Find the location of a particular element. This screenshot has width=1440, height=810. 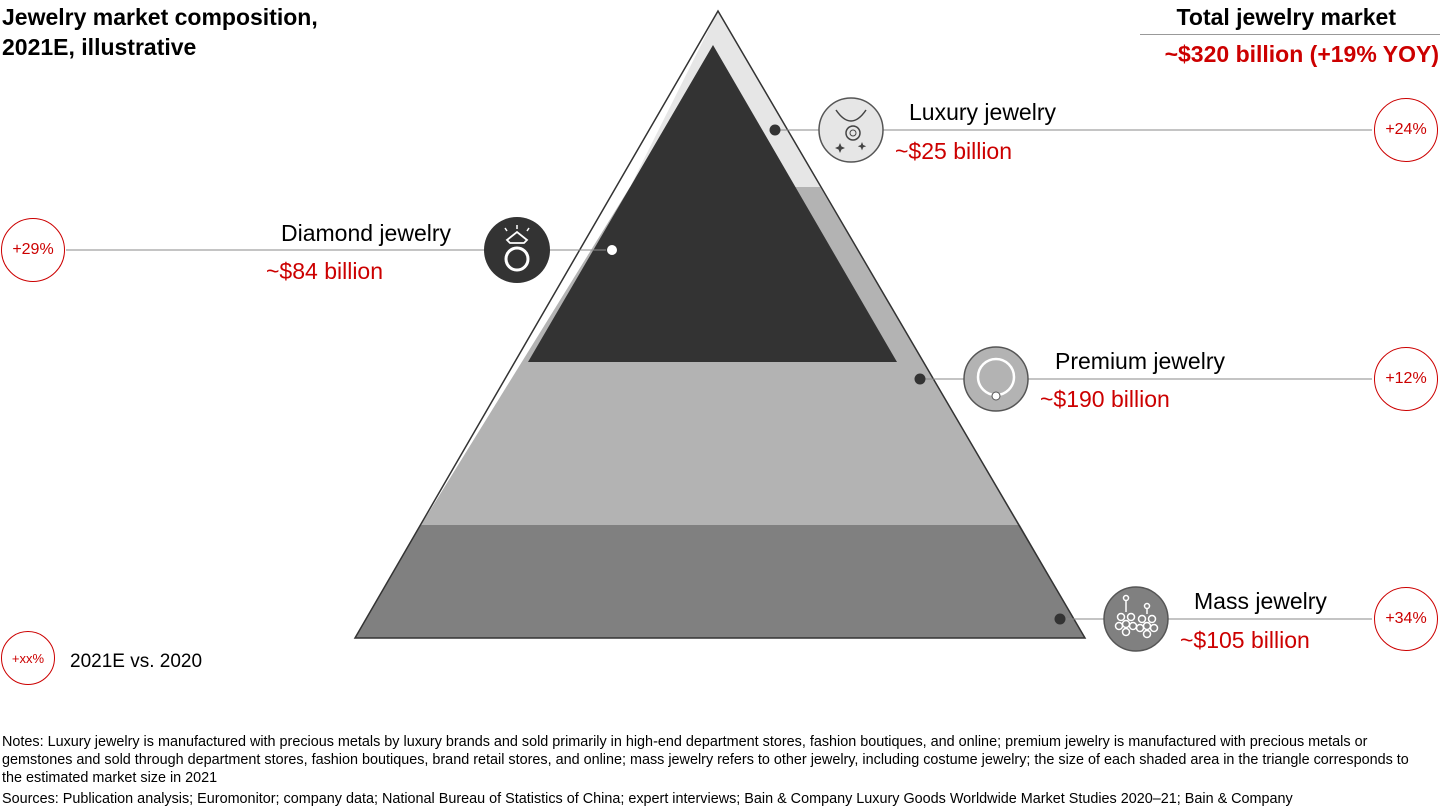

bangle-icon is located at coordinates (996, 379).